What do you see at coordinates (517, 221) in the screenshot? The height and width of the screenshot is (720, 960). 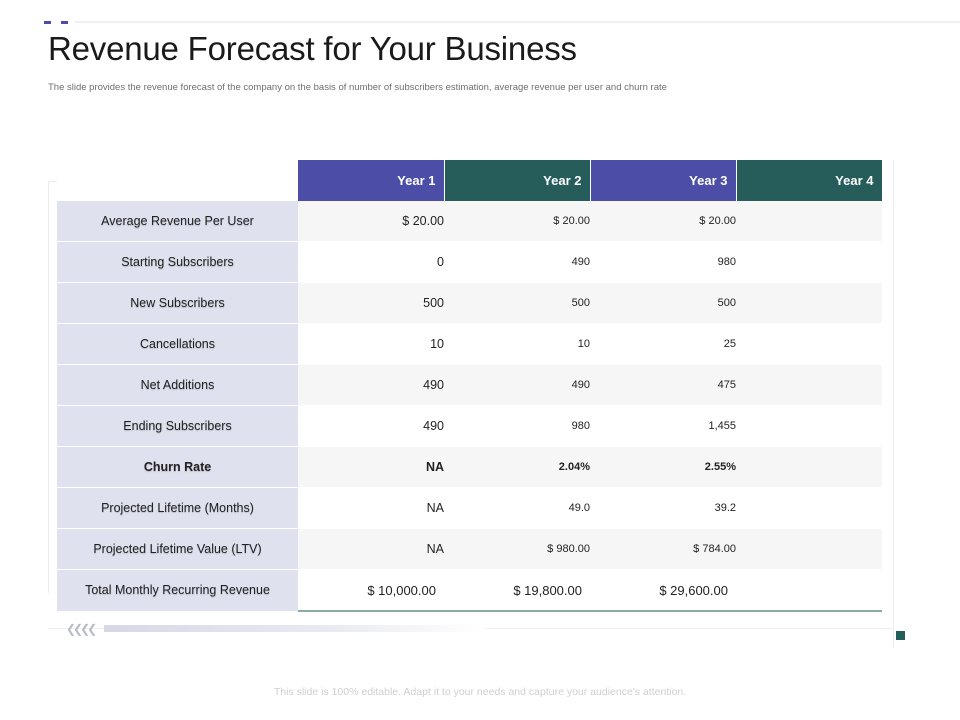 I see `cell-year-2: $ 20.00` at bounding box center [517, 221].